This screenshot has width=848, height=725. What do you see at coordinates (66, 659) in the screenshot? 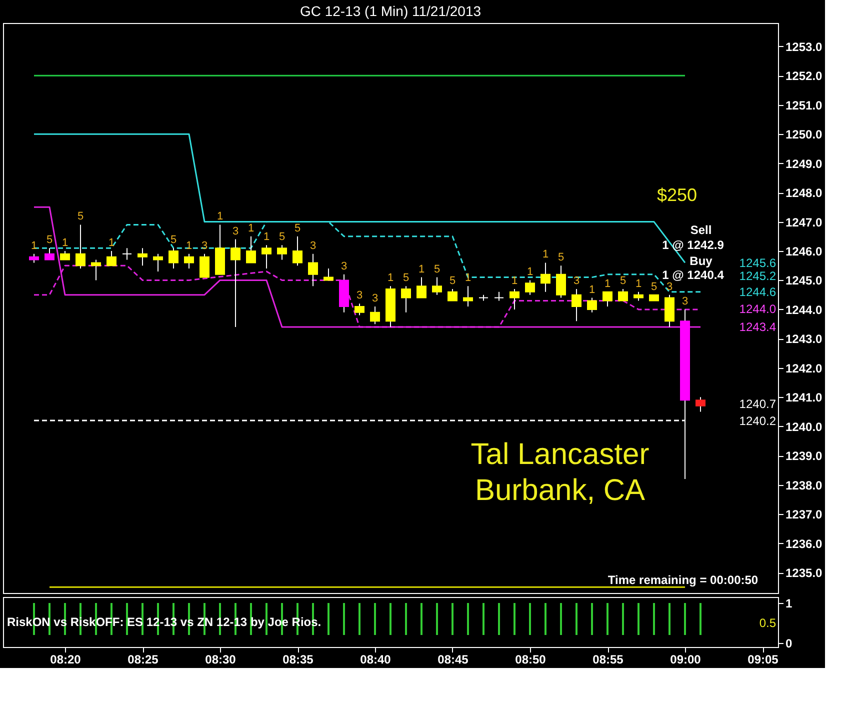
I see `x-tick-label: 08:20` at bounding box center [66, 659].